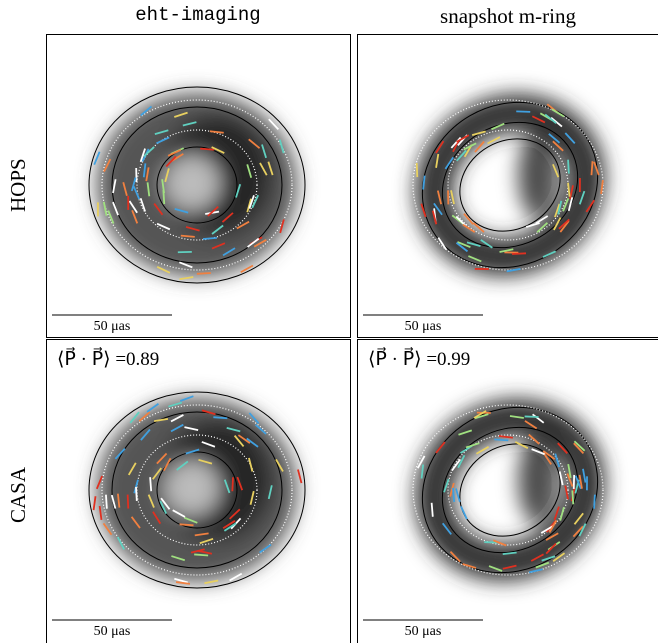  I want to click on ring, so click(510, 490).